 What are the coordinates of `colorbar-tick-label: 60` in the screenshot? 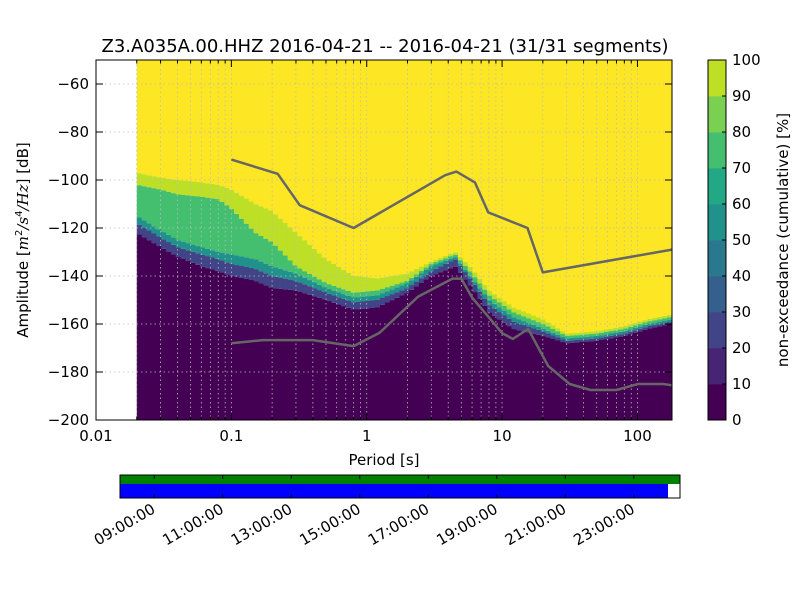 It's located at (741, 204).